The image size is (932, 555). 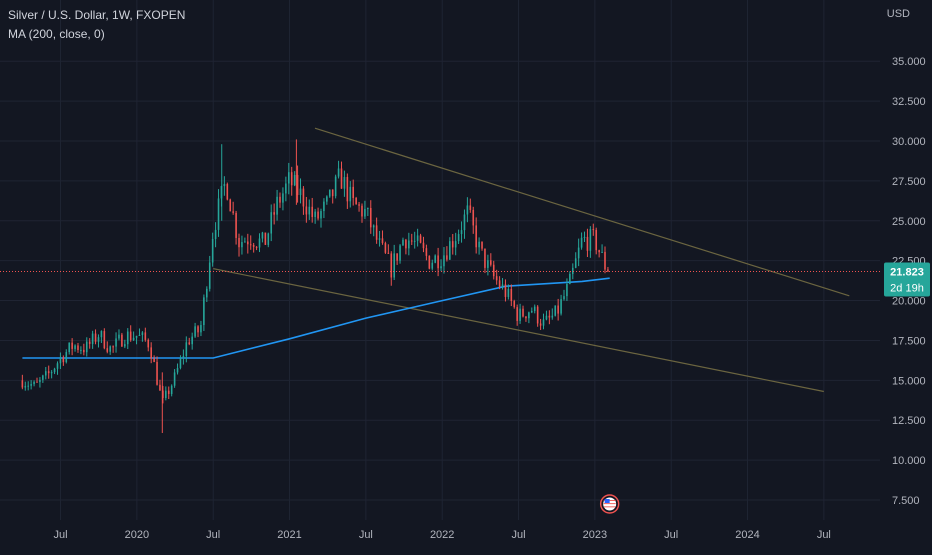 What do you see at coordinates (909, 222) in the screenshot?
I see `price-tick-label: 25.000` at bounding box center [909, 222].